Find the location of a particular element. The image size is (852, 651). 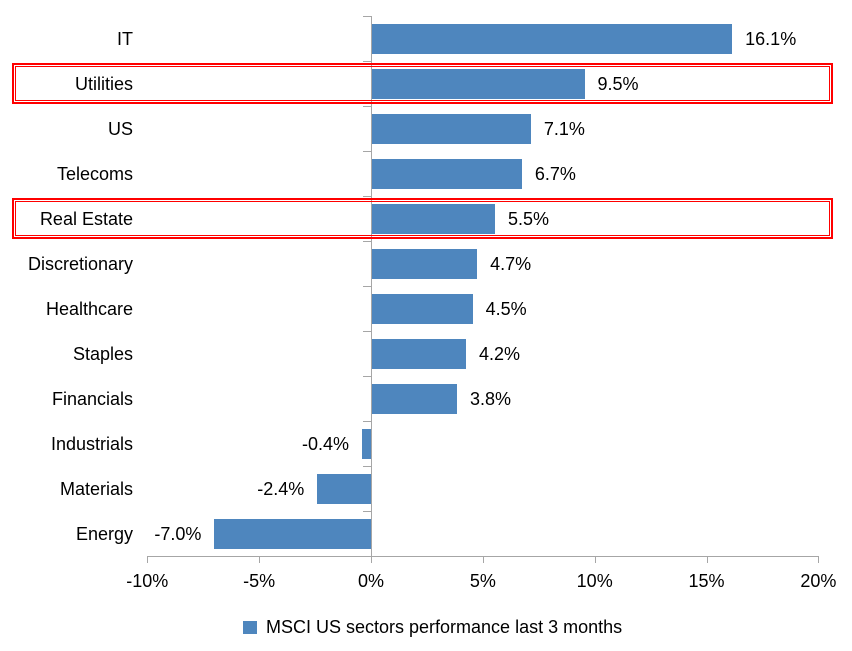

value-label-real-estate: 5.5% is located at coordinates (529, 218).